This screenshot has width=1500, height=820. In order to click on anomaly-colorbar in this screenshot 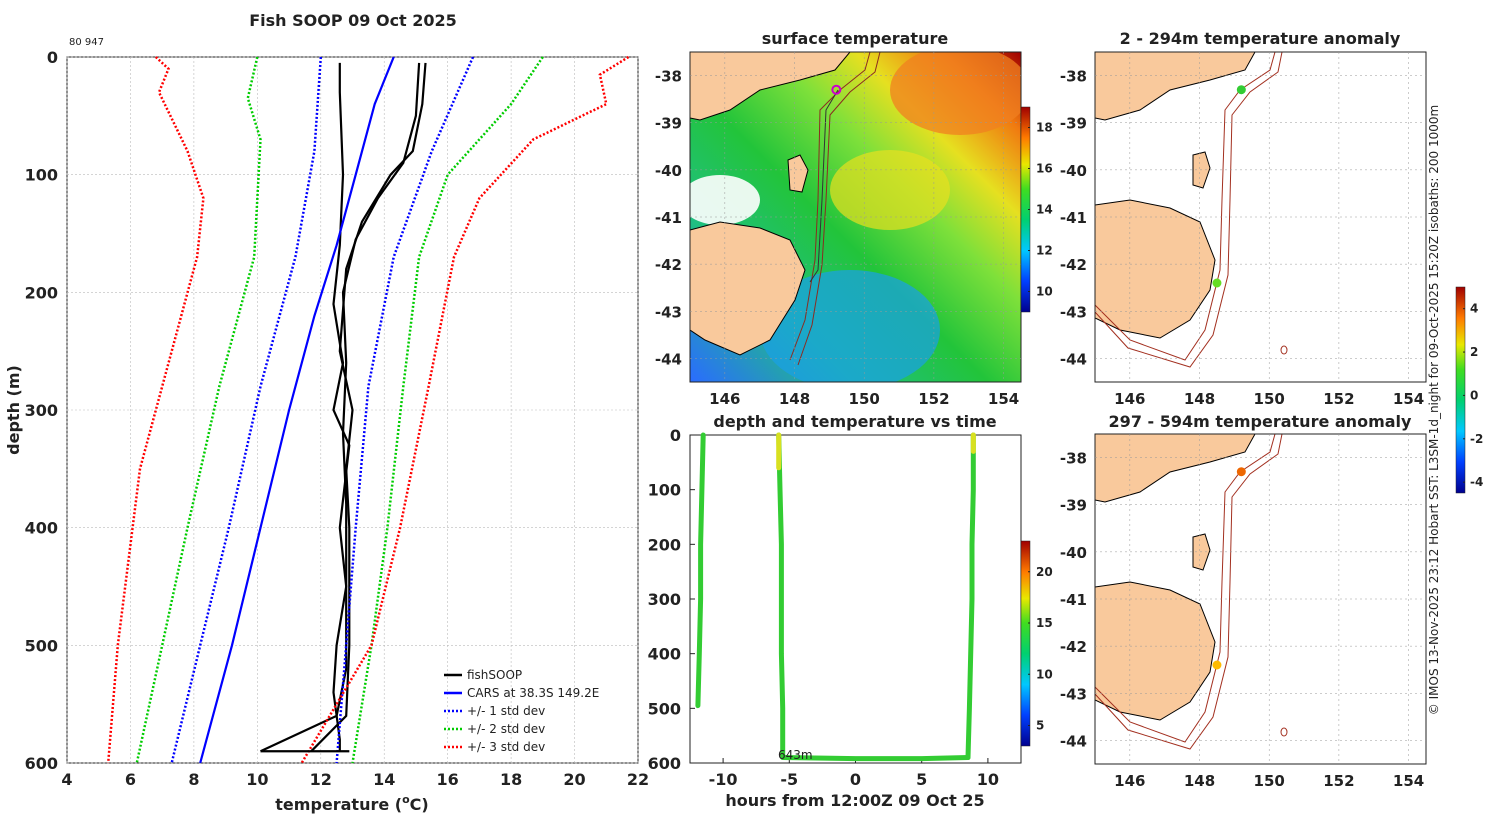, I will do `click(1460, 390)`.